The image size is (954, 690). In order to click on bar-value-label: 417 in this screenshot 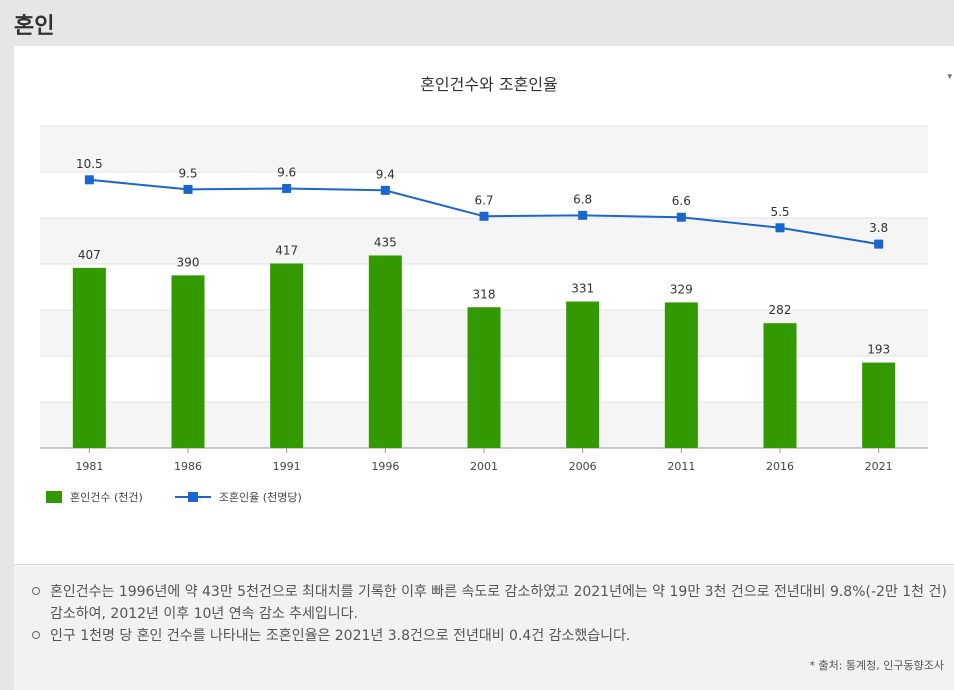, I will do `click(286, 250)`.